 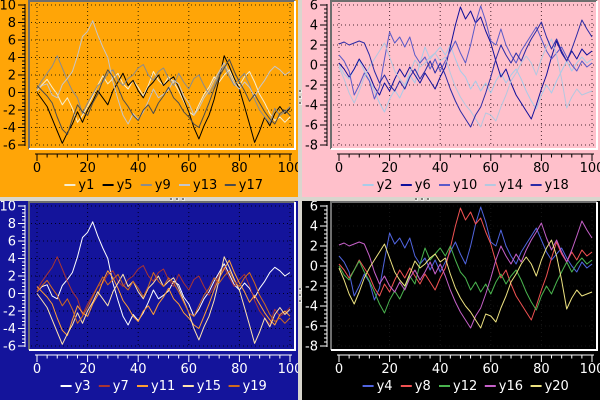 I want to click on series-line-y13, so click(x=163, y=72).